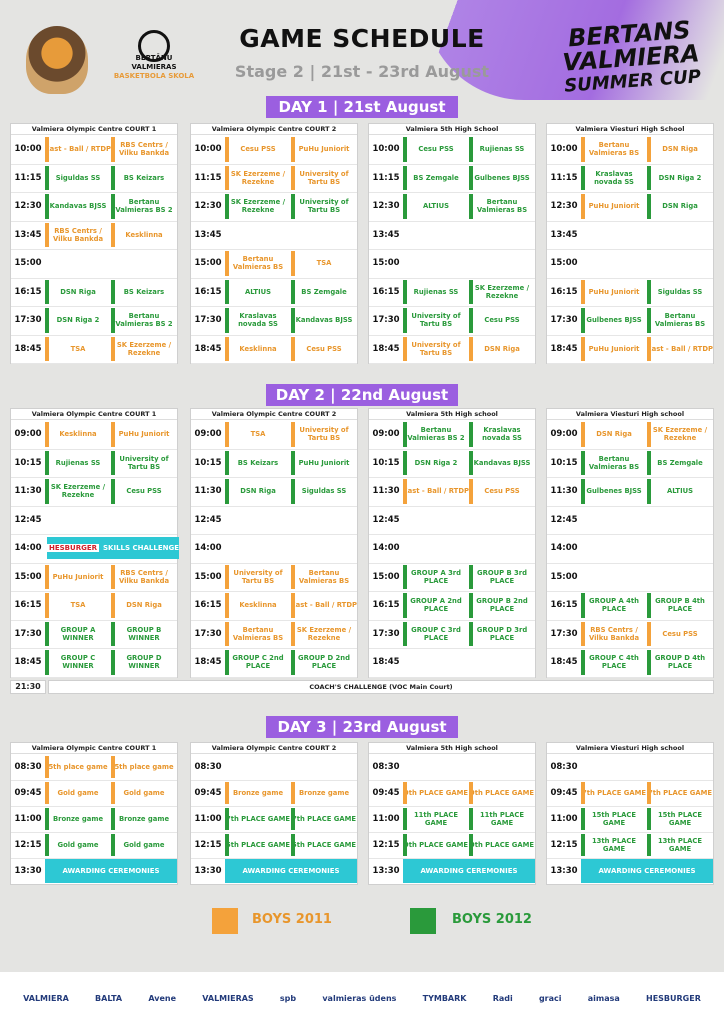  Describe the element at coordinates (94, 634) in the screenshot. I see `schedule-row: 17:30 GROUP A WINNER GROUP B WINNER` at that location.